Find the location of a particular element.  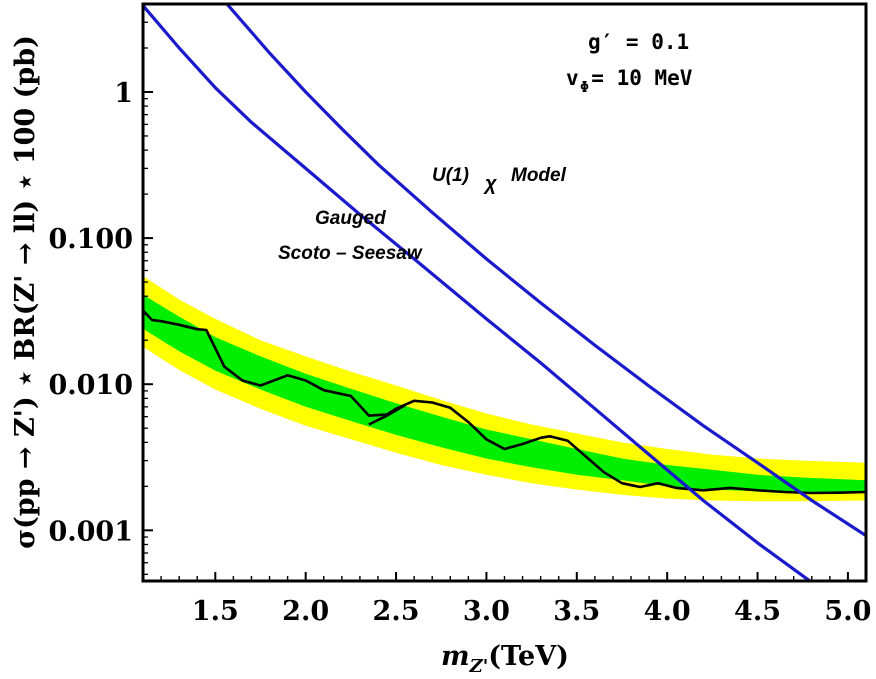

x-tick-label: 4.0 is located at coordinates (667, 611).